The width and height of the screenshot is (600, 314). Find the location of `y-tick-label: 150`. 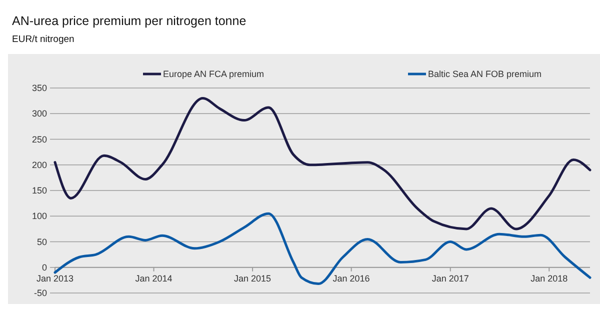

y-tick-label: 150 is located at coordinates (39, 191).